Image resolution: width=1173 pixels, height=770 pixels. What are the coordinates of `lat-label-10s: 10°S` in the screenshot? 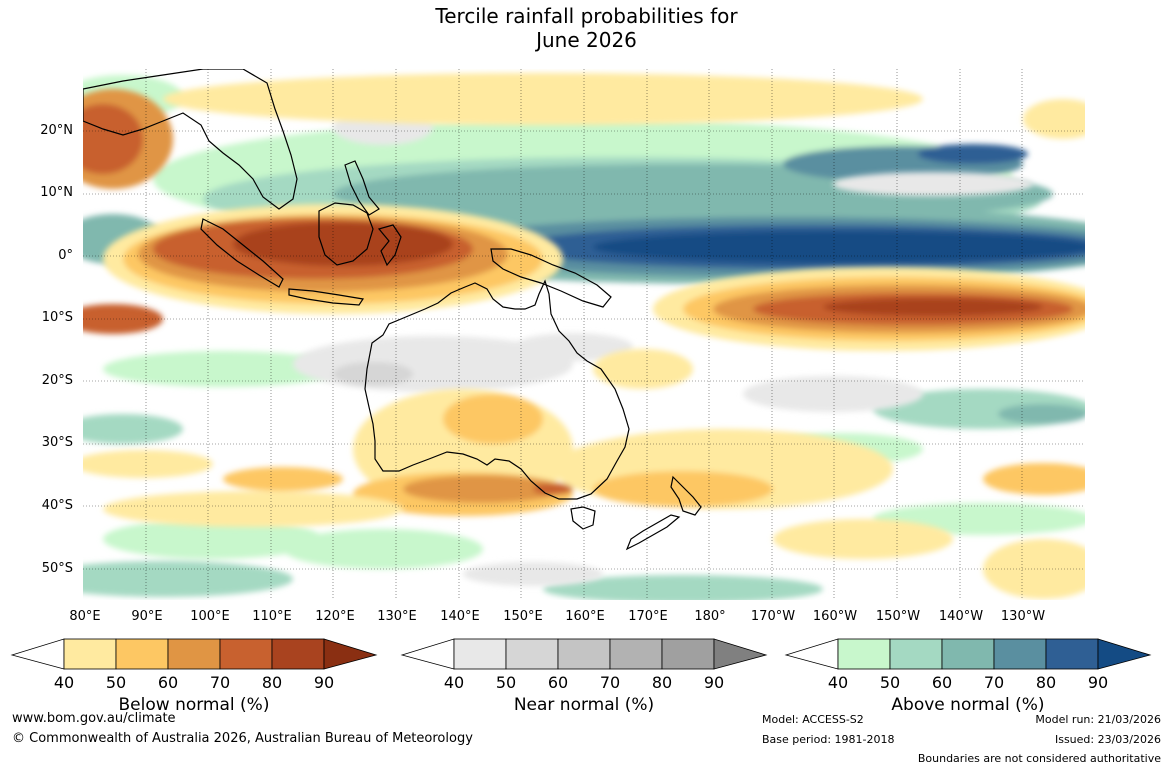 It's located at (57, 317).